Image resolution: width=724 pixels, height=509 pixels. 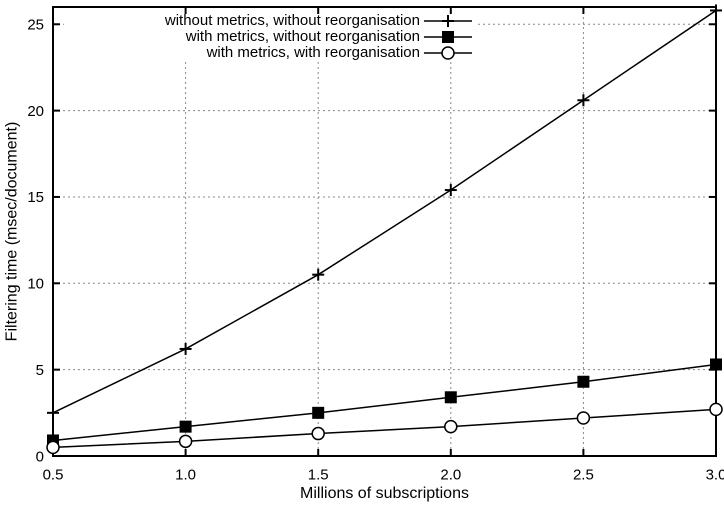 What do you see at coordinates (12, 231) in the screenshot?
I see `y-axis-title: Filtering time (msec/document)` at bounding box center [12, 231].